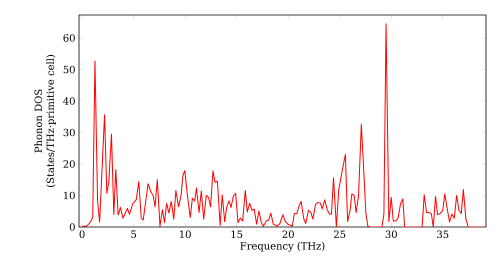 This screenshot has width=500, height=280. I want to click on x-tick-label: 35, so click(442, 234).